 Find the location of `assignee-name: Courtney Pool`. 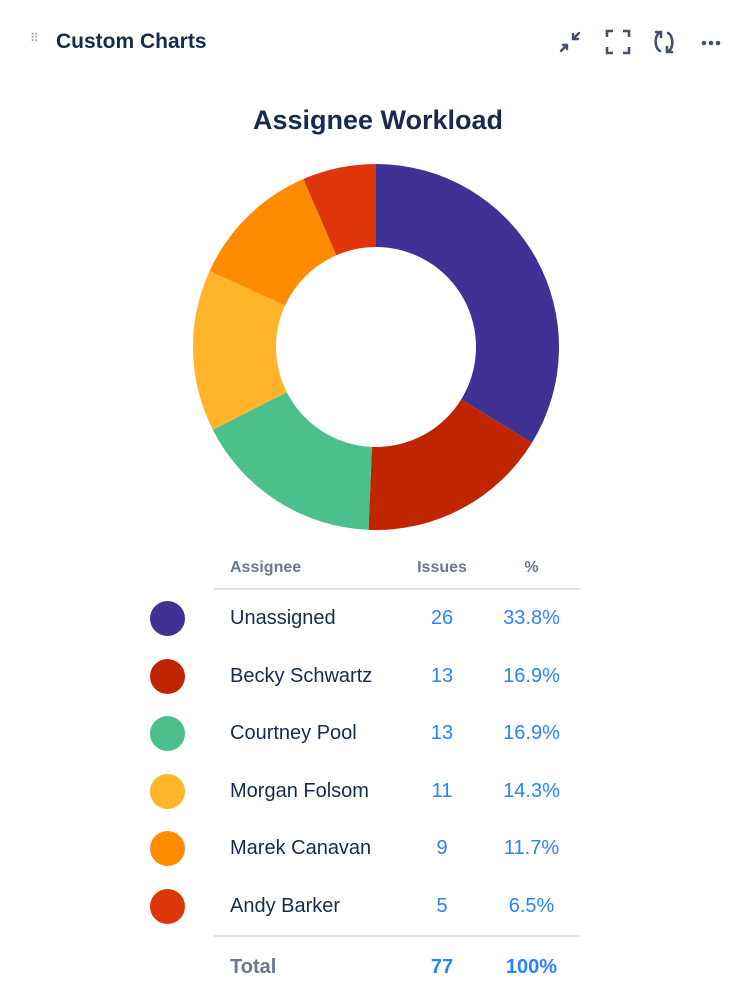

assignee-name: Courtney Pool is located at coordinates (293, 733).